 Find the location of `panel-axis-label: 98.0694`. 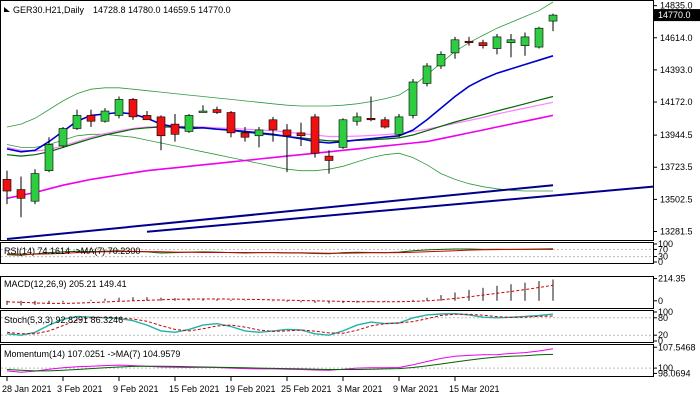

panel-axis-label: 98.0694 is located at coordinates (674, 373).